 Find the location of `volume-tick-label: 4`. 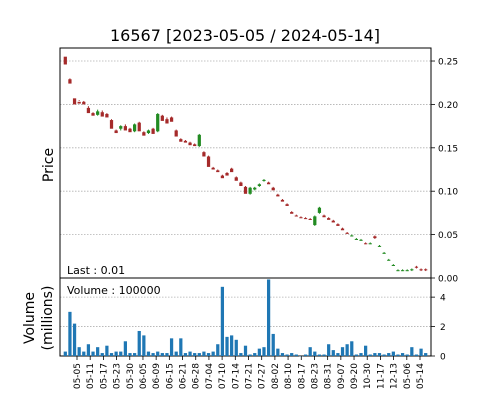

volume-tick-label: 4 is located at coordinates (443, 299).